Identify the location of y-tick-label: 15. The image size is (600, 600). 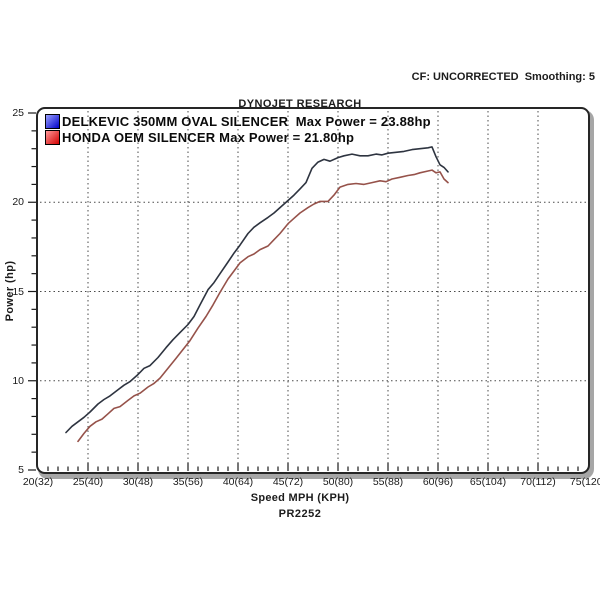
(18, 291).